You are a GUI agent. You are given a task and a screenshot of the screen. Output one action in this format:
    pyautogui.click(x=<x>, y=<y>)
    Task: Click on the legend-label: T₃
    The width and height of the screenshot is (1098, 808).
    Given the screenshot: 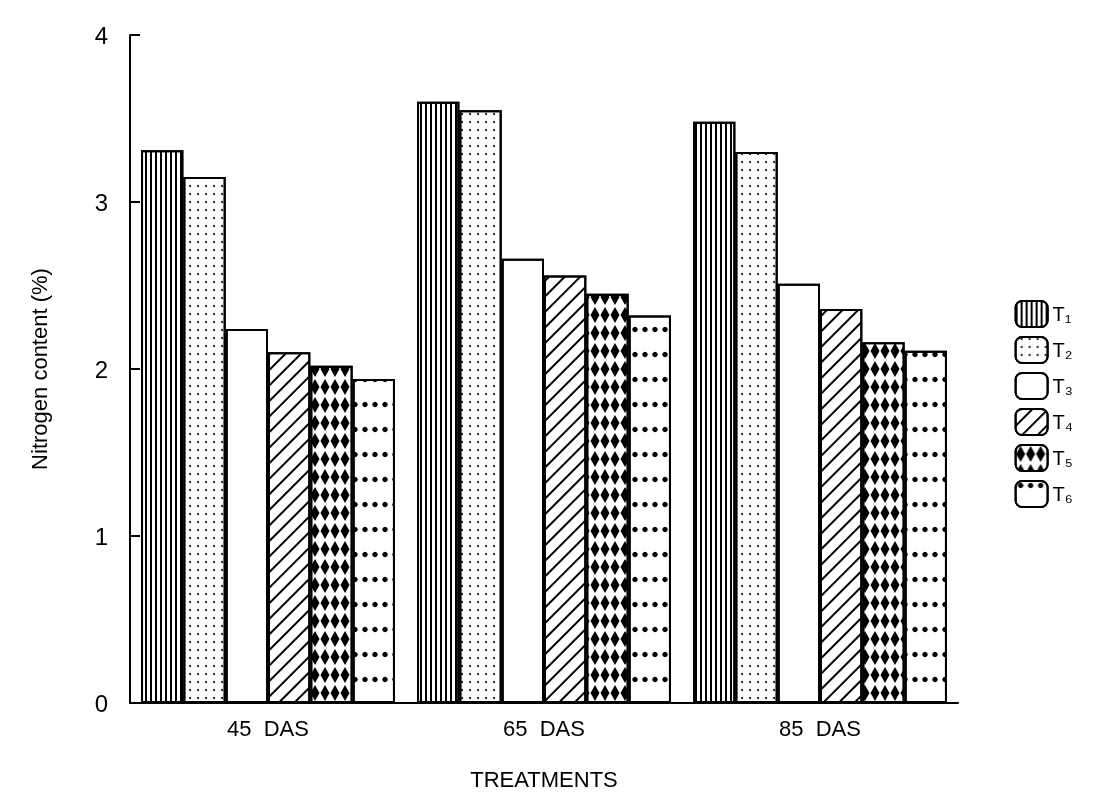 What is the action you would take?
    pyautogui.click(x=1062, y=386)
    